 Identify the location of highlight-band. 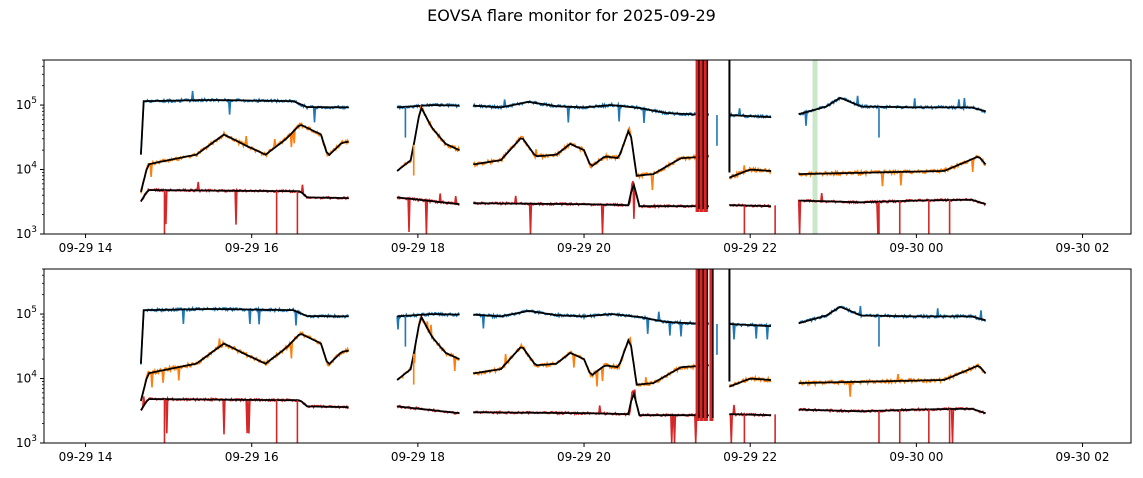
(815, 147).